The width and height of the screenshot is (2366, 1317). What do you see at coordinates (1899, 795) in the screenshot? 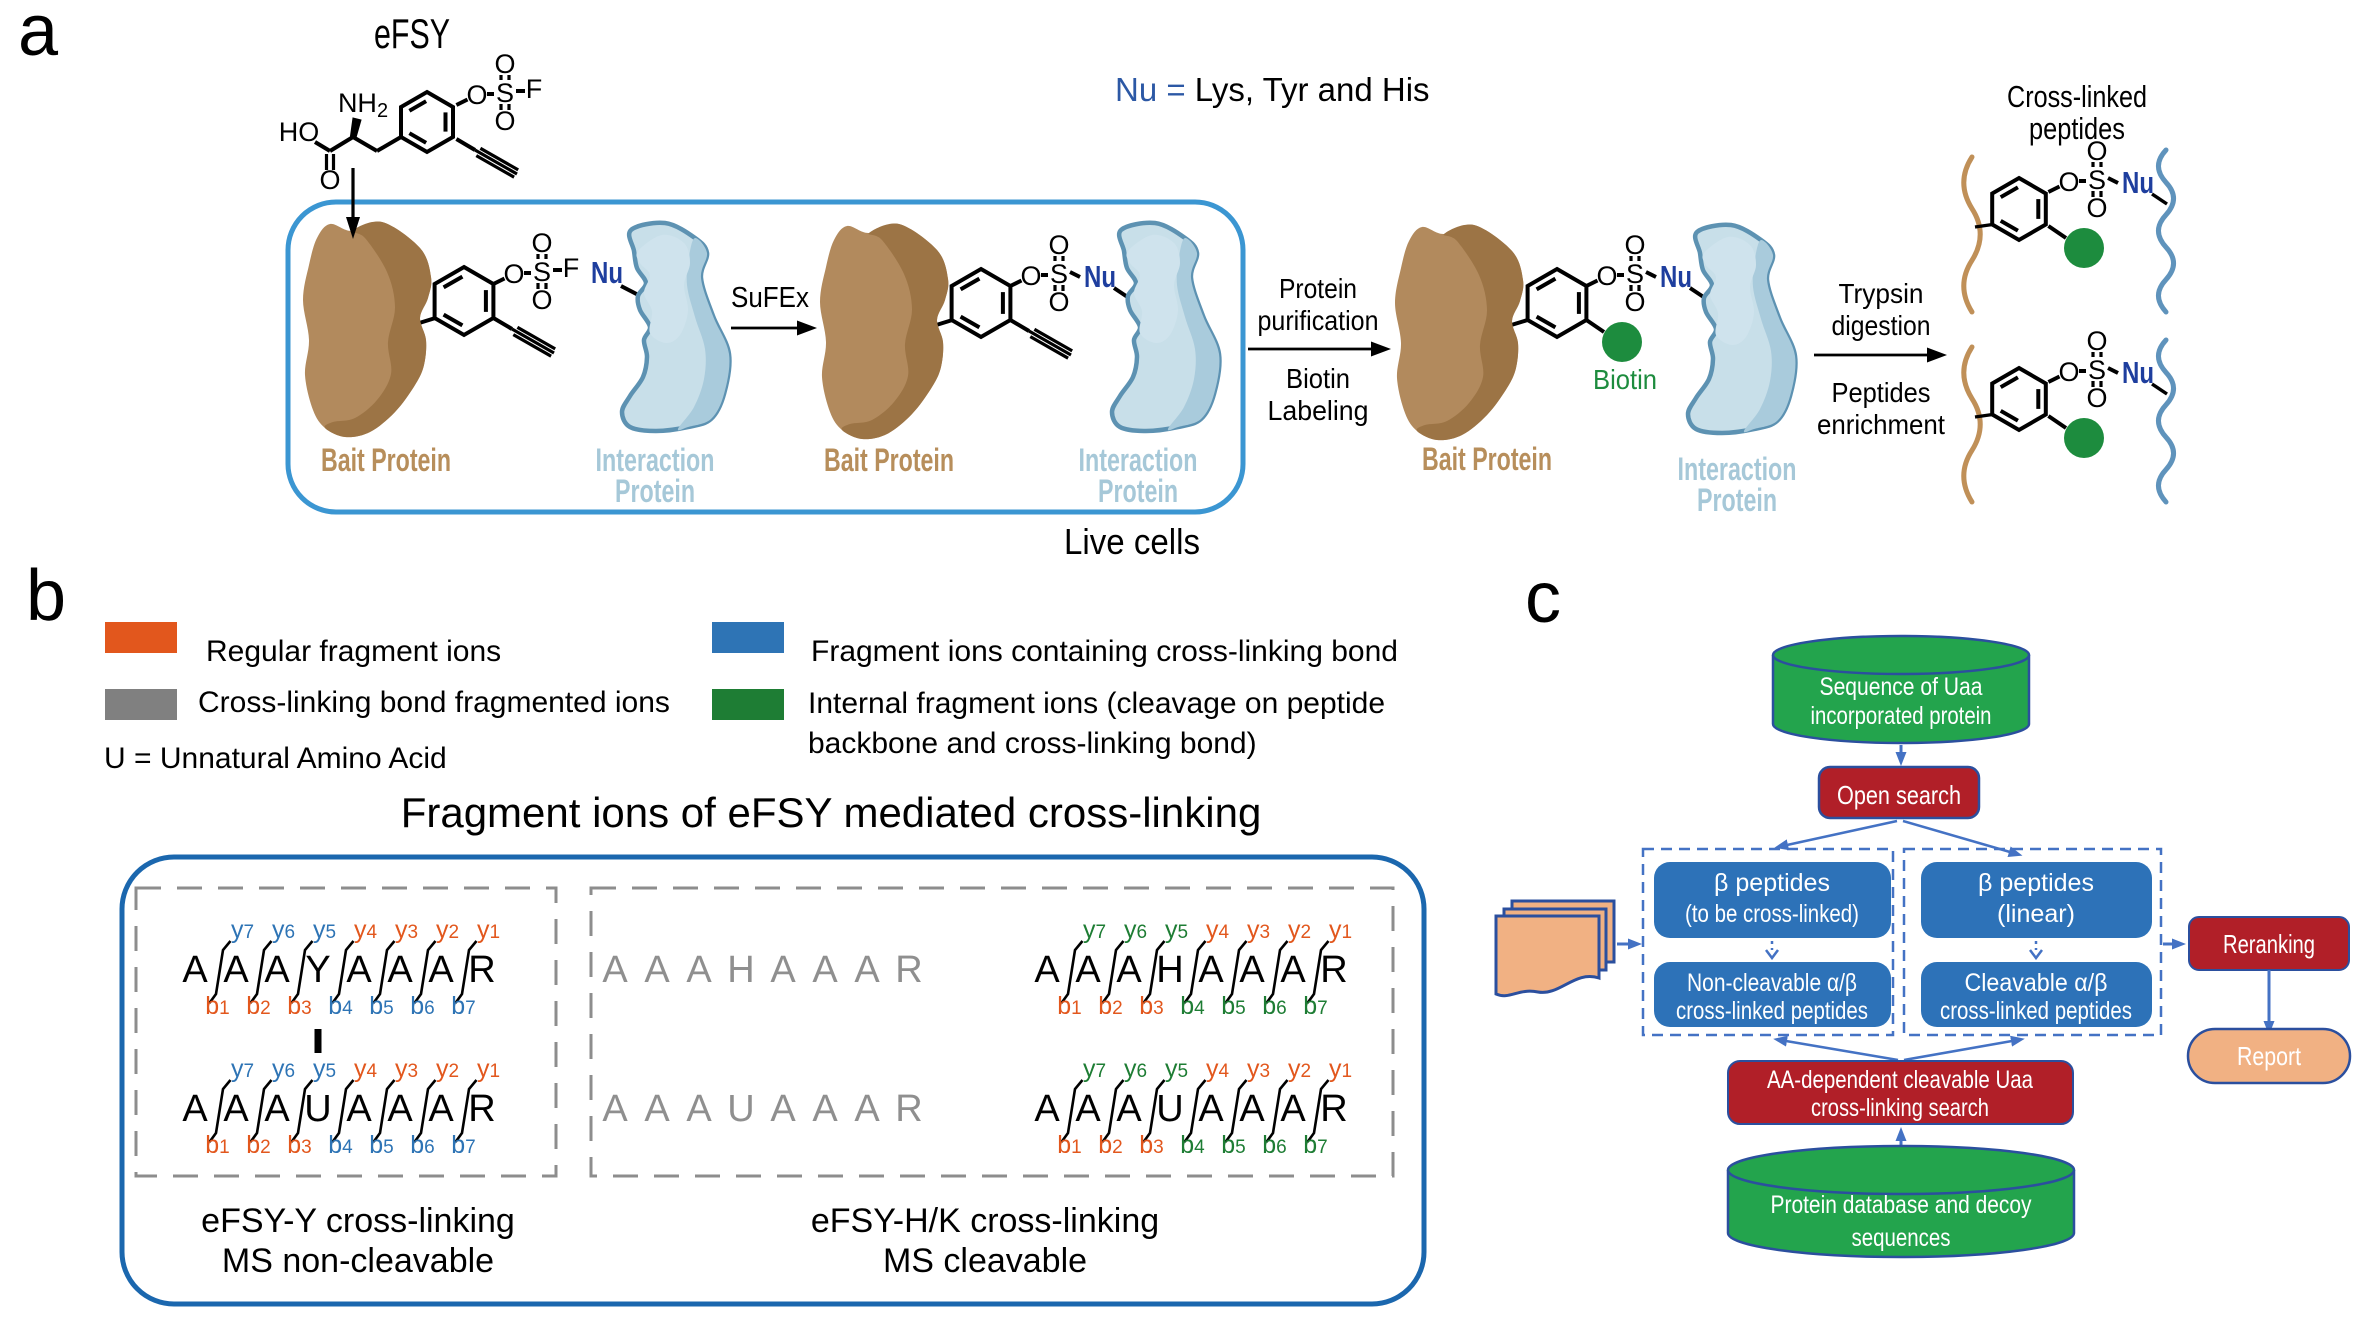
I see `svg-text: Open search` at bounding box center [1899, 795].